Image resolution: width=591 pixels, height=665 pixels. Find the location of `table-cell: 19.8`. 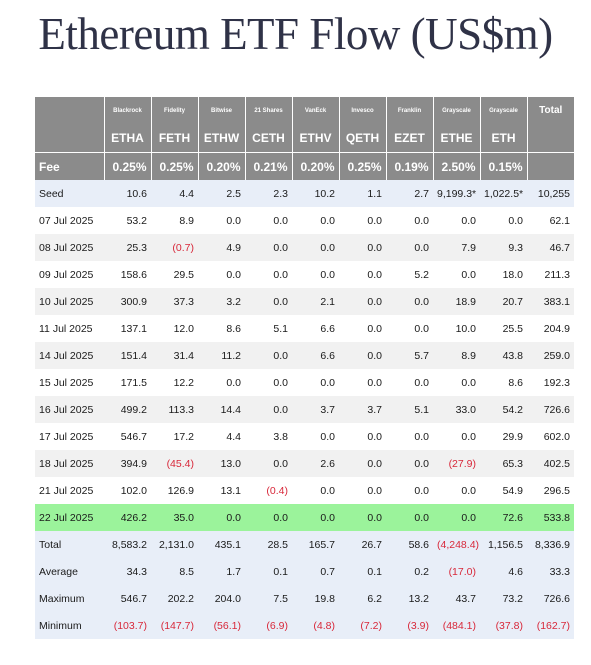

table-cell: 19.8 is located at coordinates (315, 598).